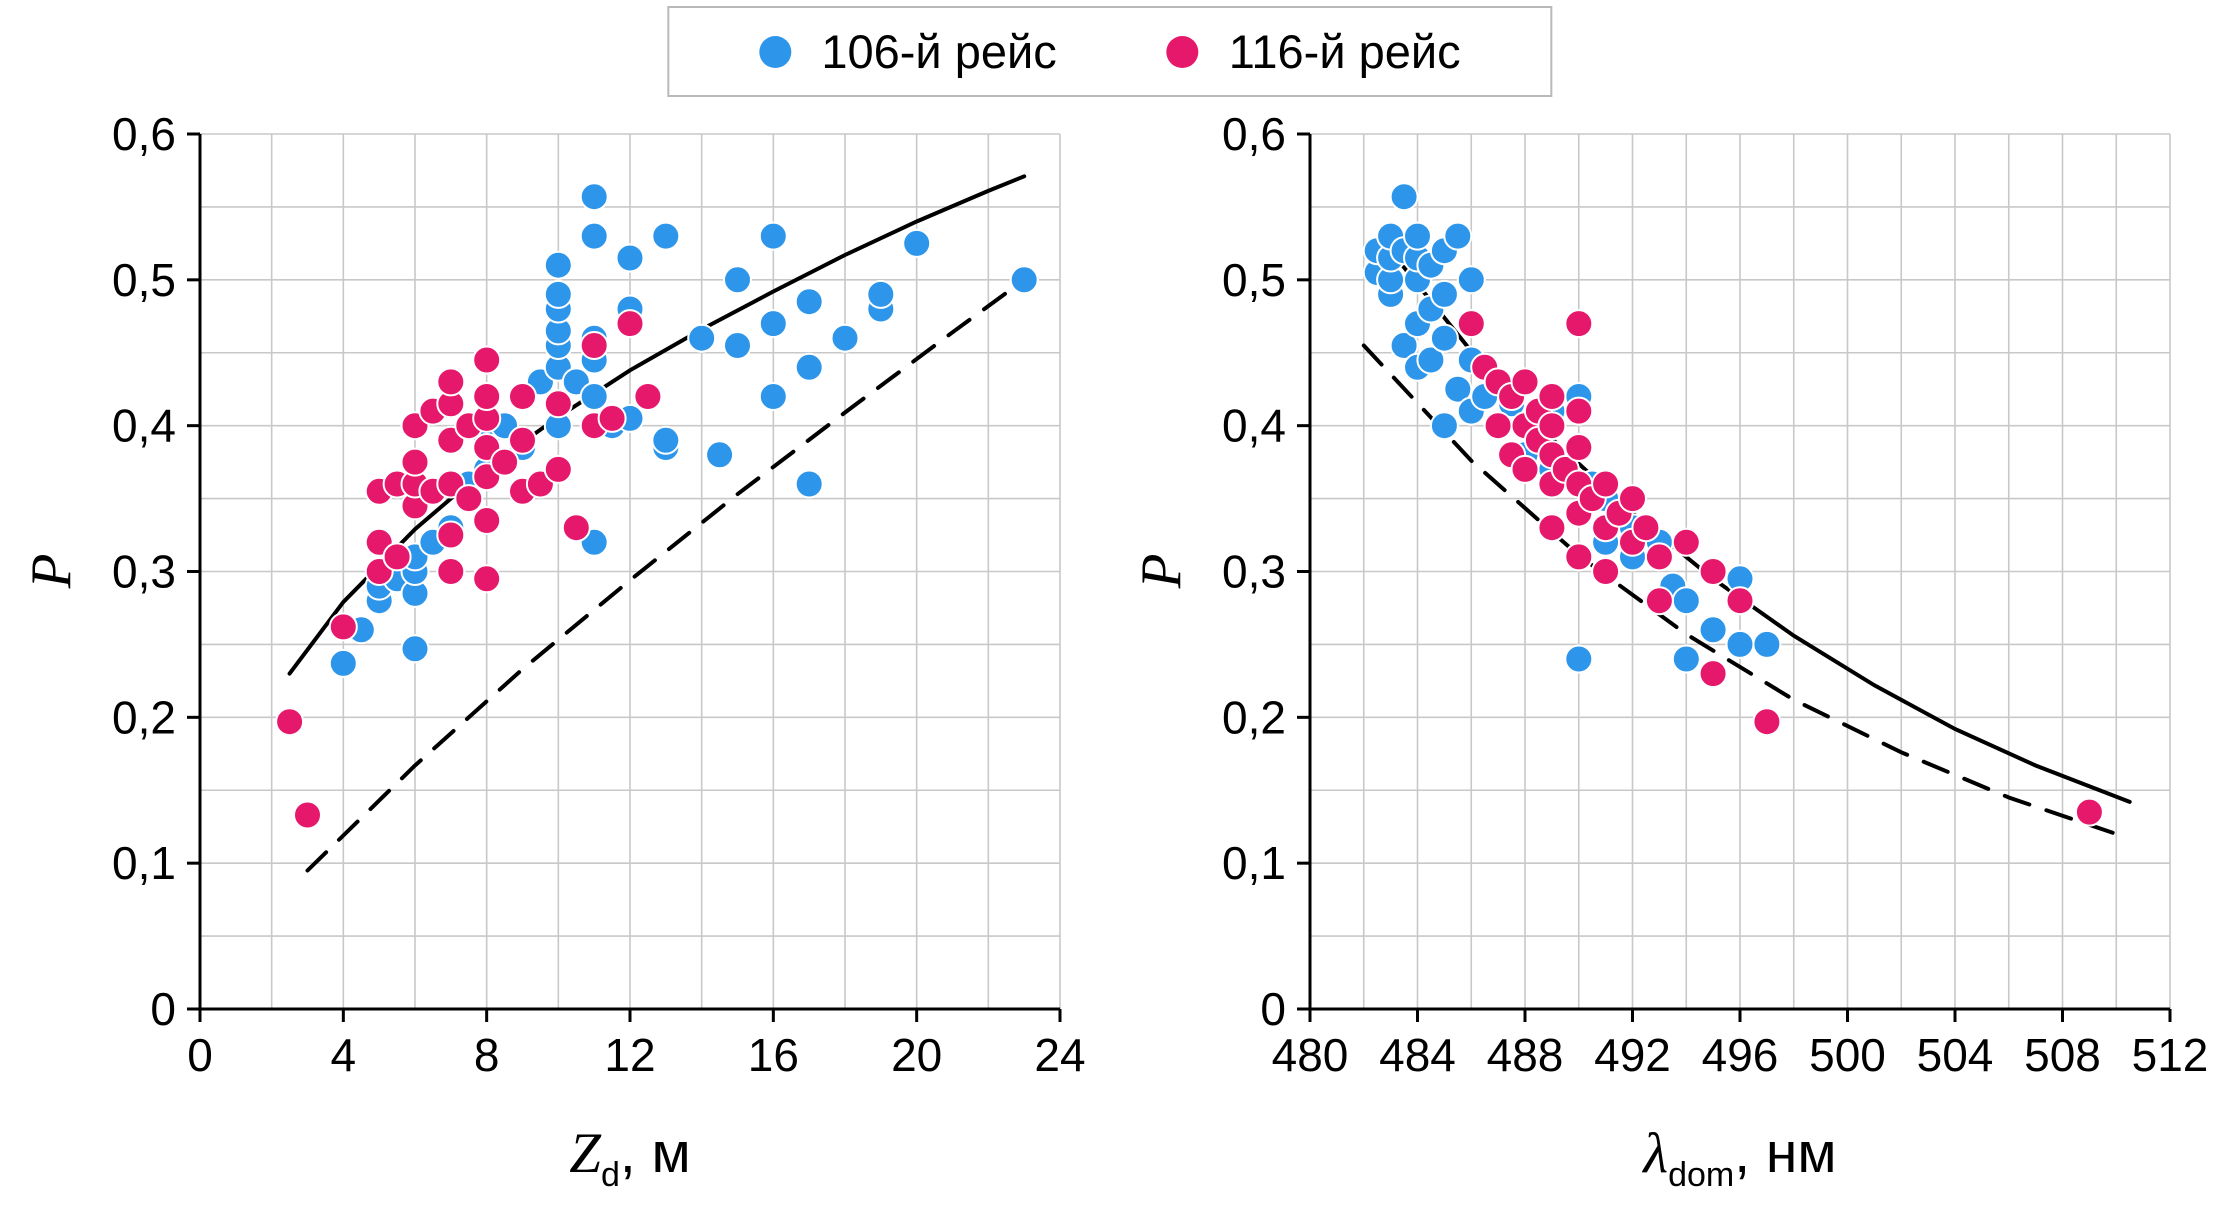 The image size is (2220, 1224). What do you see at coordinates (144, 134) in the screenshot?
I see `y-tick-label: 0,6` at bounding box center [144, 134].